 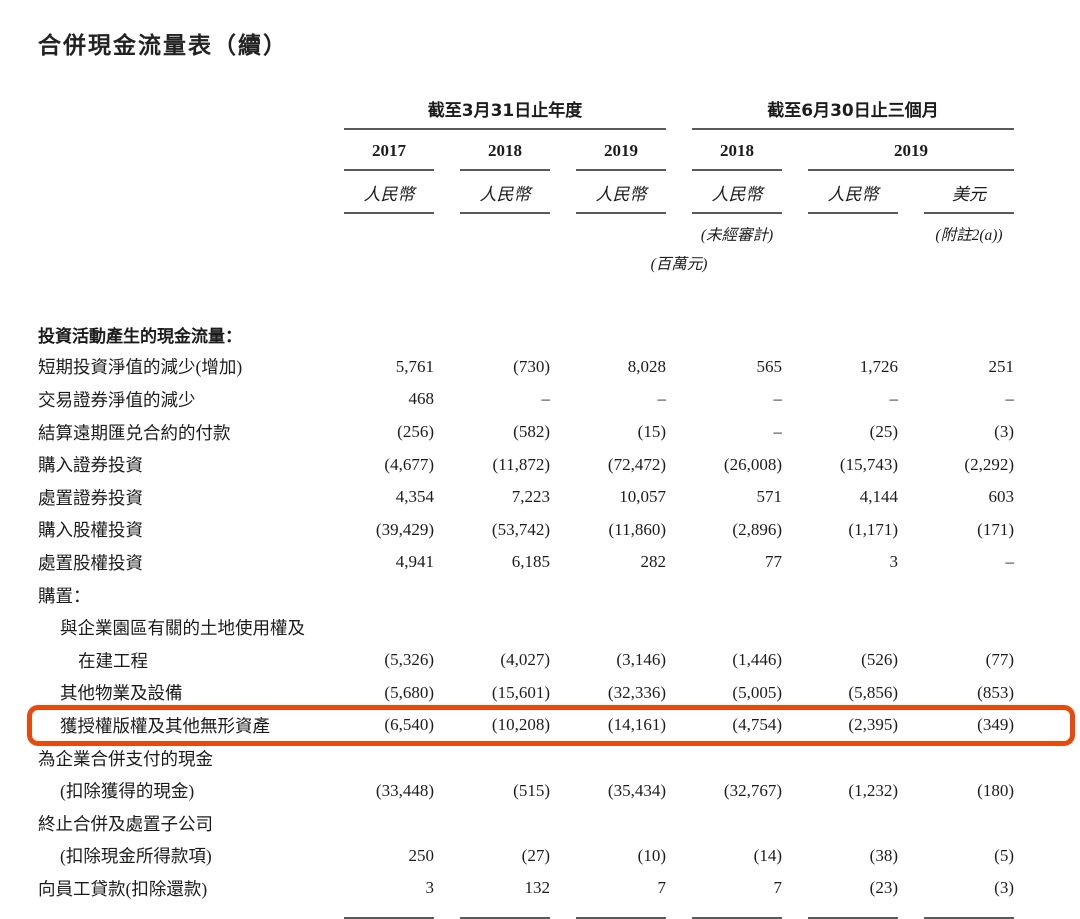 I want to click on table-row: 向員工貸款(扣除還款) 3 132 7 7 (23) (3), so click(x=540, y=888).